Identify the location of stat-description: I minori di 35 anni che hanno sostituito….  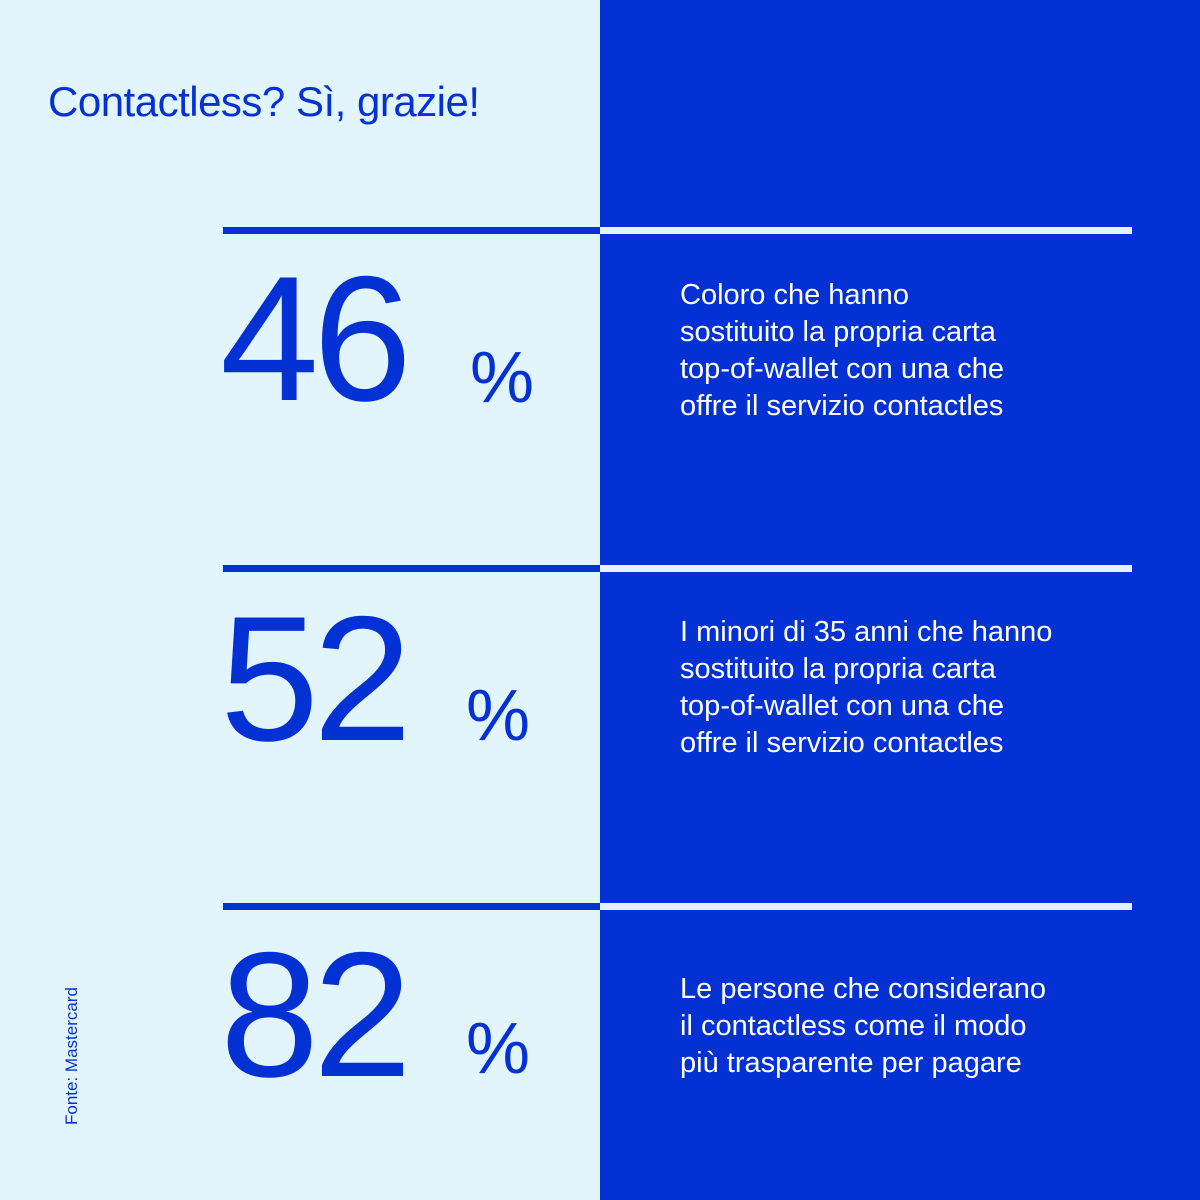
(866, 687).